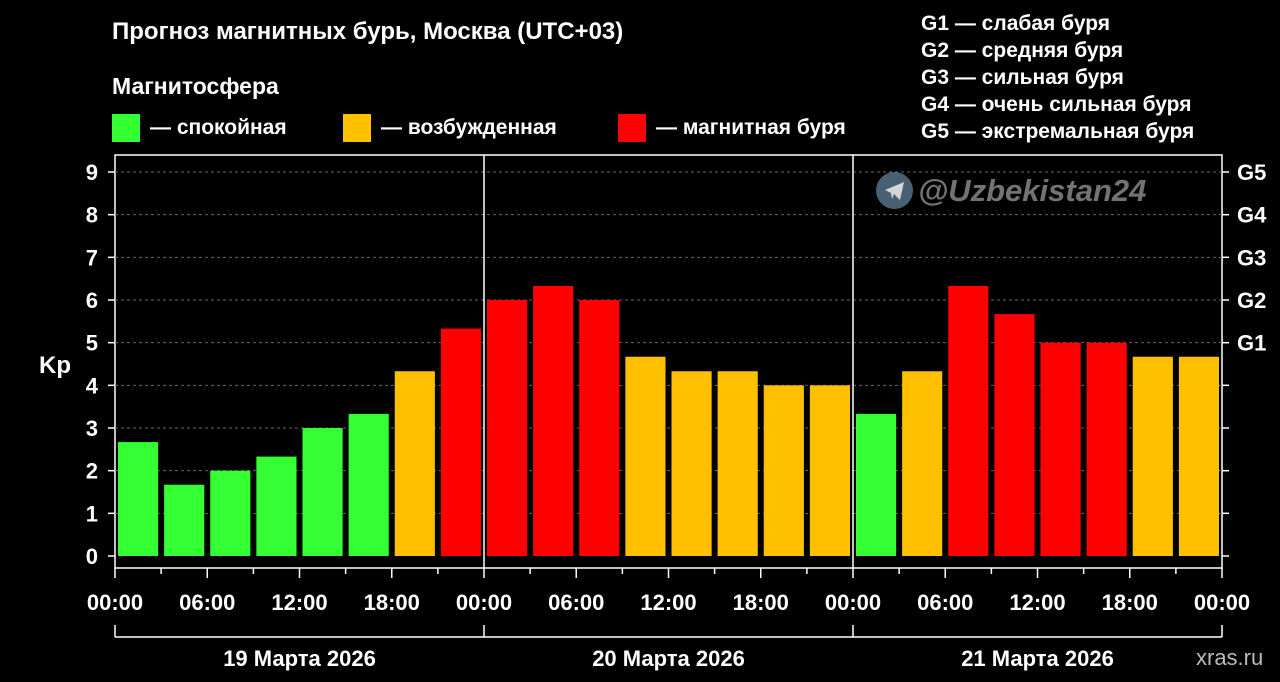  Describe the element at coordinates (92, 385) in the screenshot. I see `y-tick-label: 4` at that location.